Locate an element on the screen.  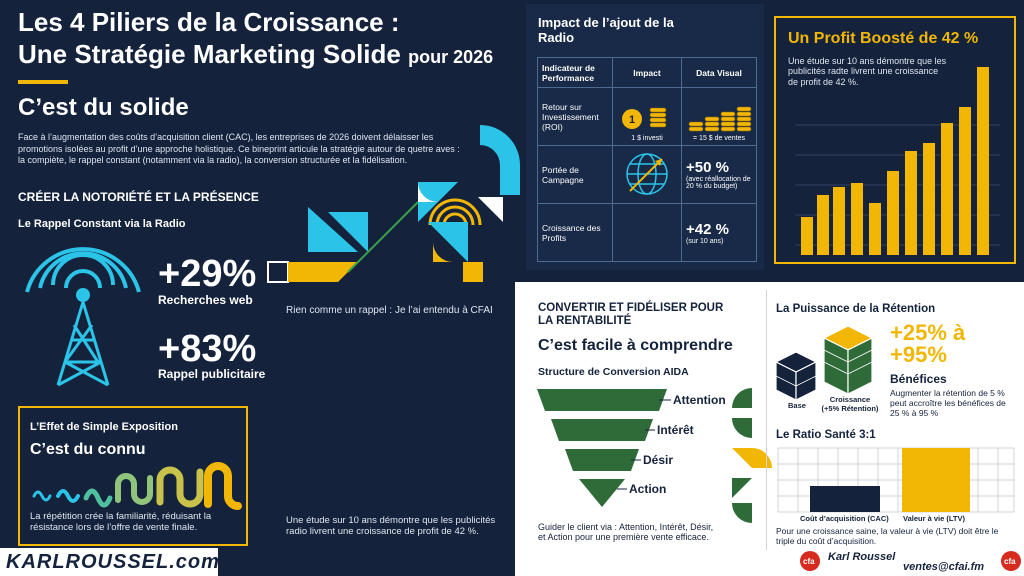
footer-badge is located at coordinates (109, 562).